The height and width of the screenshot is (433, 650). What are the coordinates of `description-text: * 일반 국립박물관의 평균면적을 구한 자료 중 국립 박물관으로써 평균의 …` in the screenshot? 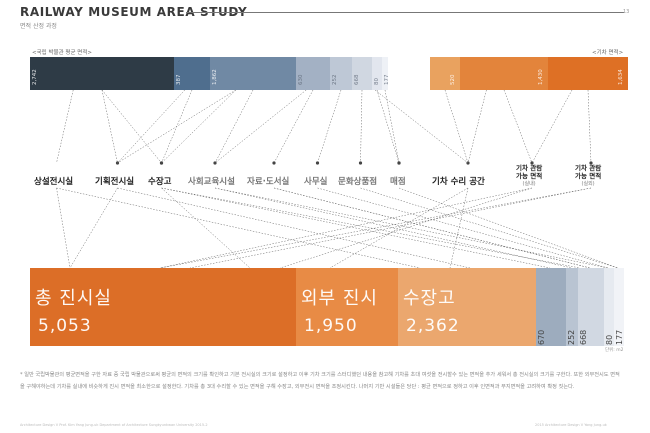 It's located at (320, 381).